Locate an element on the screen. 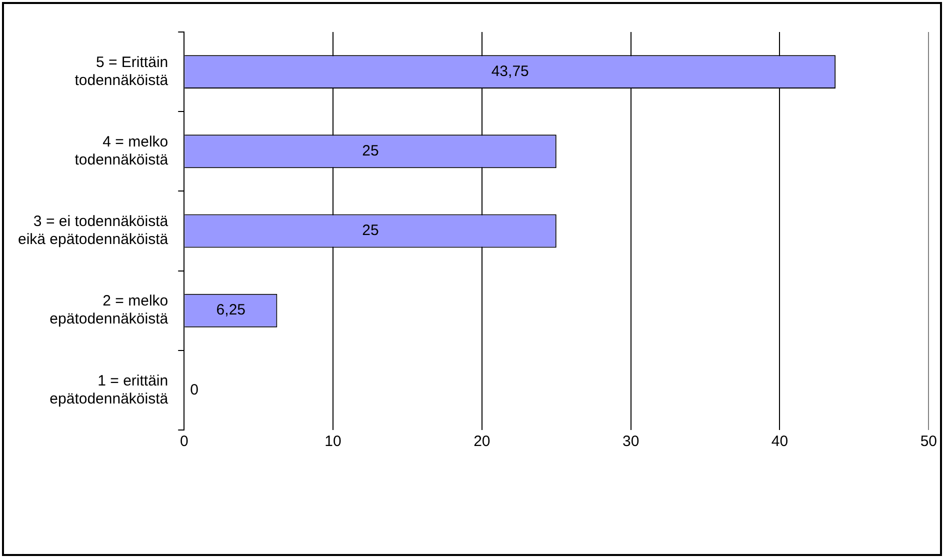 Image resolution: width=946 pixels, height=560 pixels. x-tick-label: 30 is located at coordinates (631, 441).